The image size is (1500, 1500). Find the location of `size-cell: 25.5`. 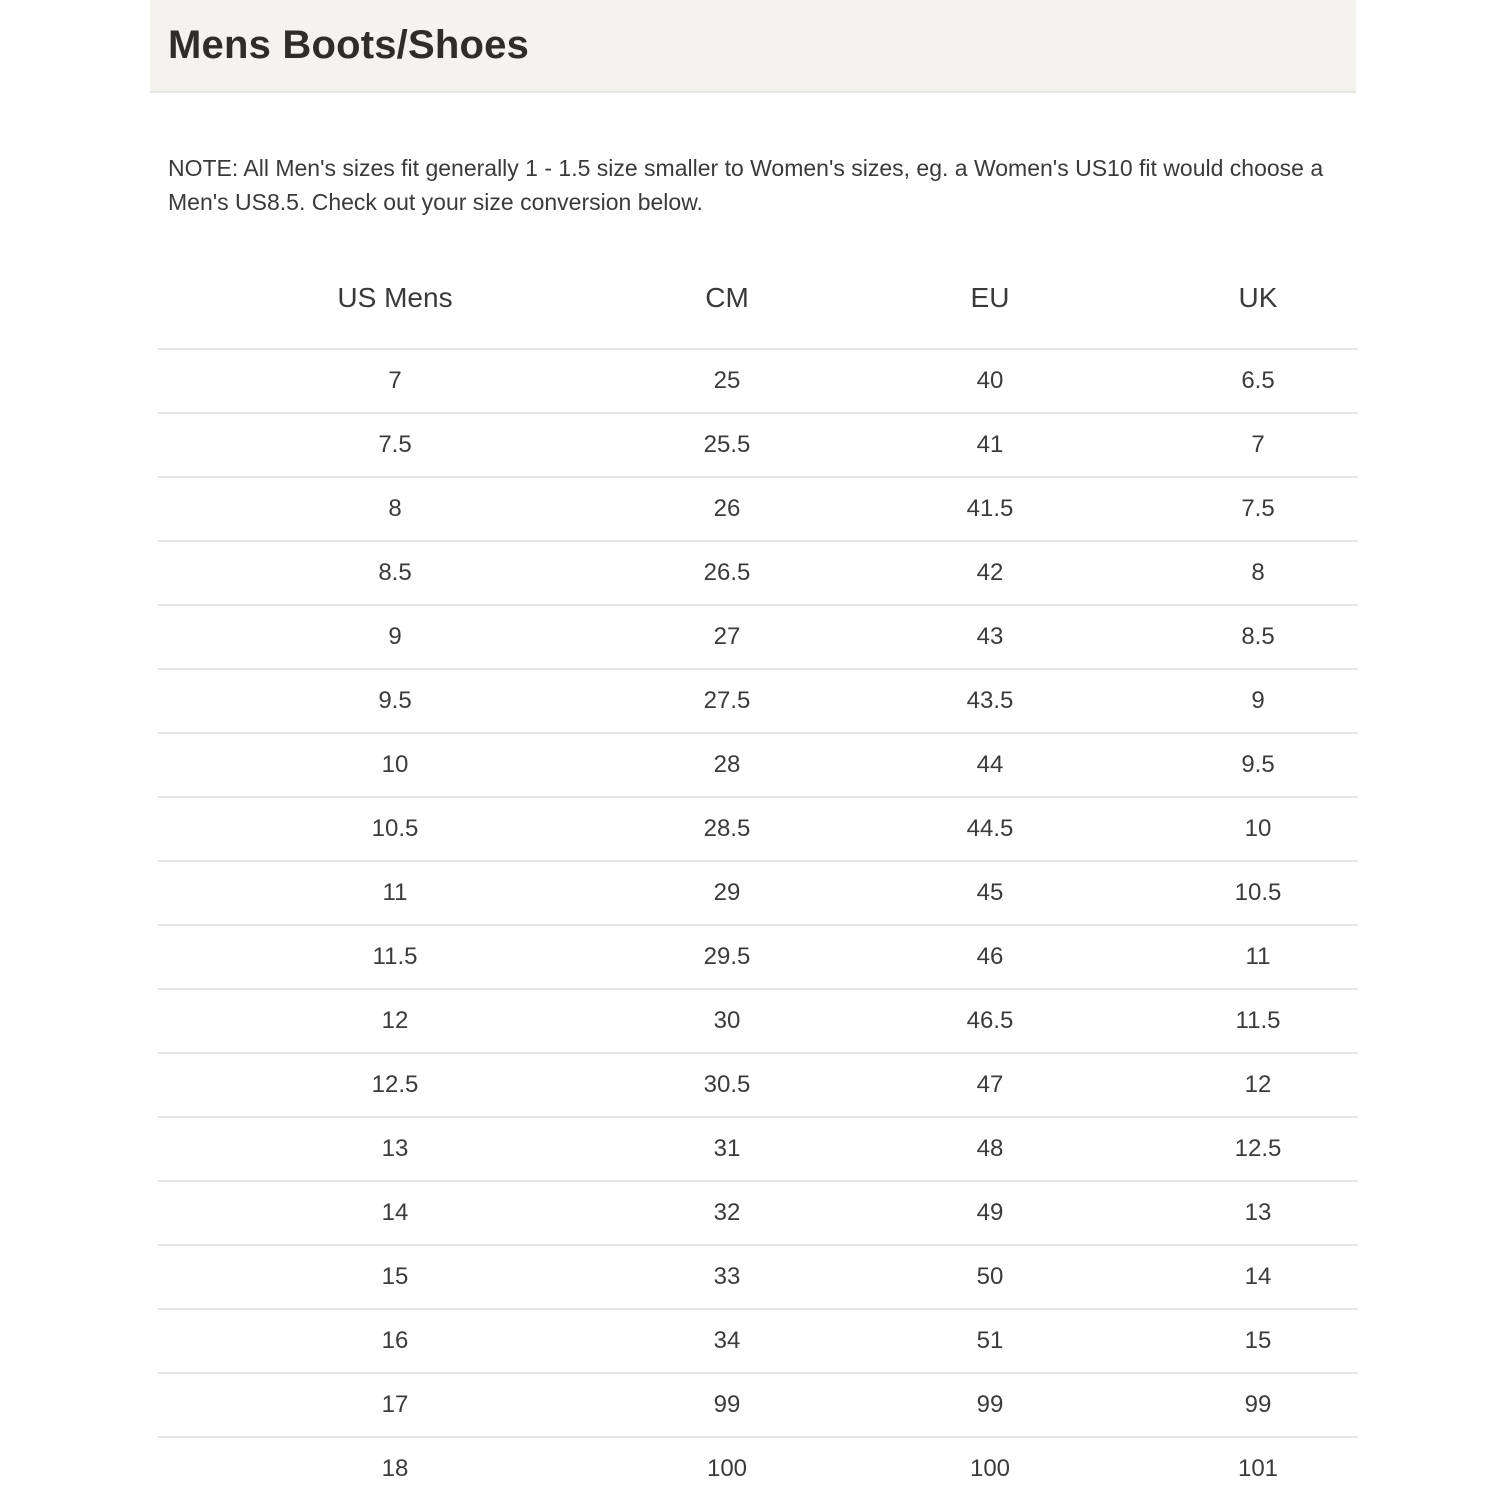

size-cell: 25.5 is located at coordinates (727, 444).